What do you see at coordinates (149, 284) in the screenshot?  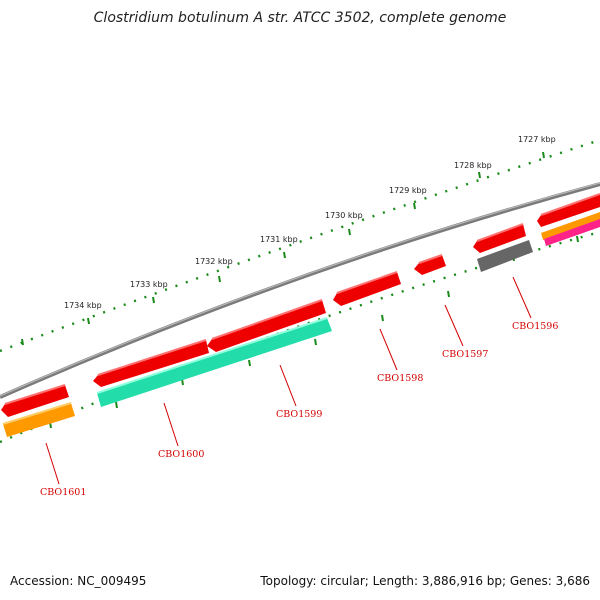 I see `kbp-label: 1733 kbp` at bounding box center [149, 284].